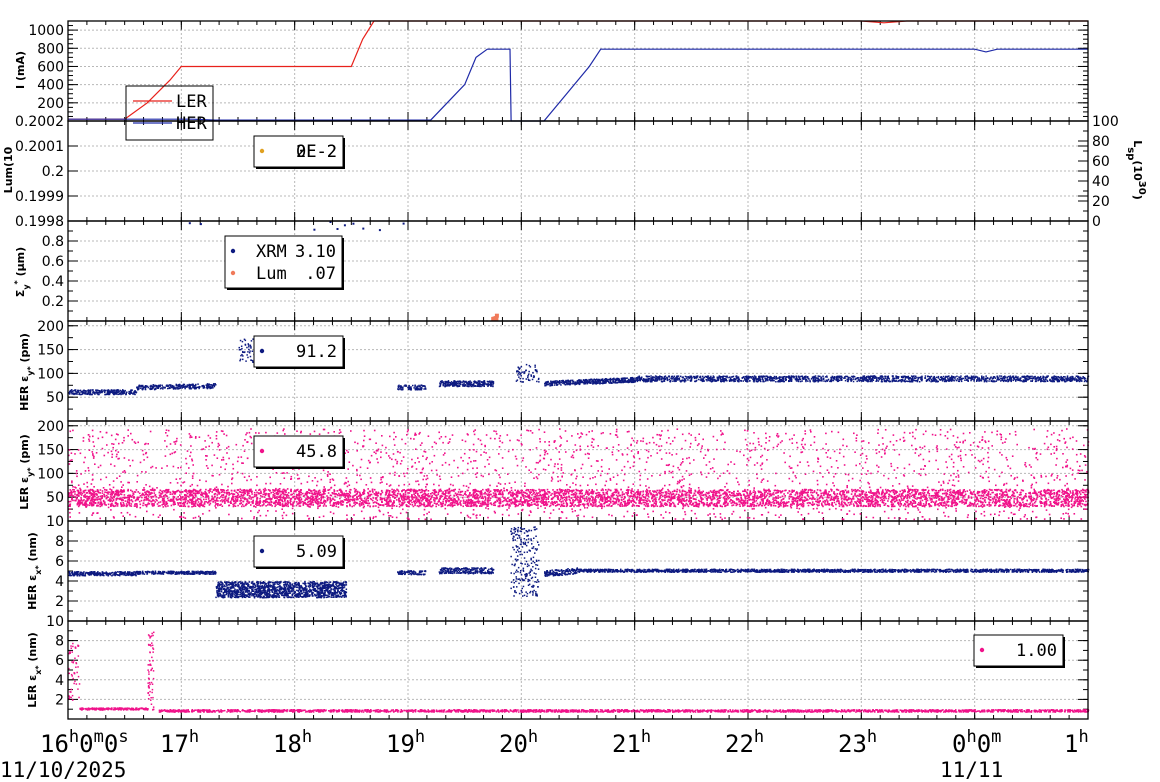  I want to click on y-tick-label: 2, so click(59, 602).